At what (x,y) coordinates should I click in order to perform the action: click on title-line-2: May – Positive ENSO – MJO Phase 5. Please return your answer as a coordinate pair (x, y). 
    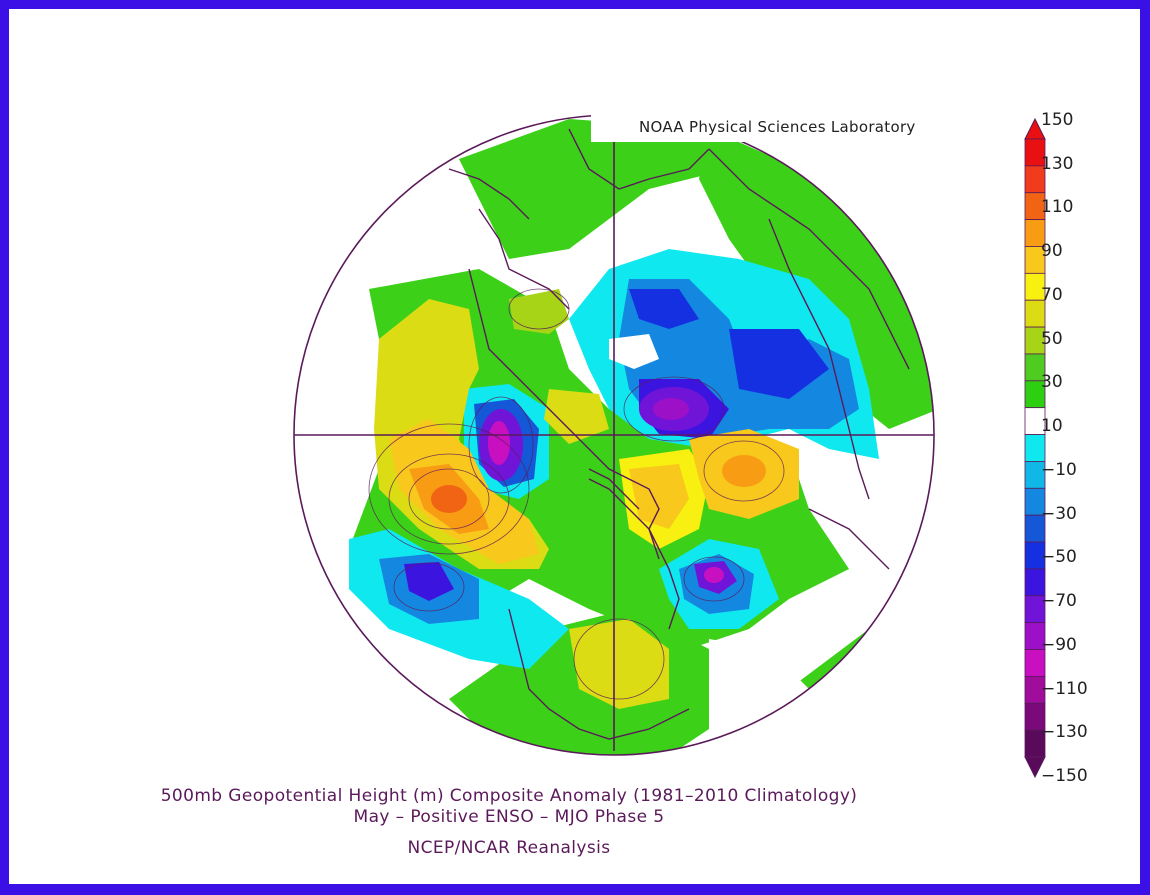
    Looking at the image, I should click on (509, 817).